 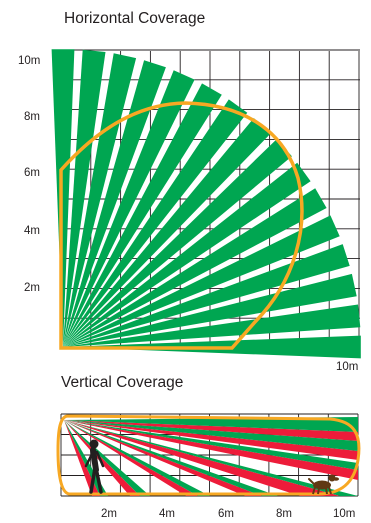 I want to click on v-xtick-4m: 4m, so click(x=167, y=514).